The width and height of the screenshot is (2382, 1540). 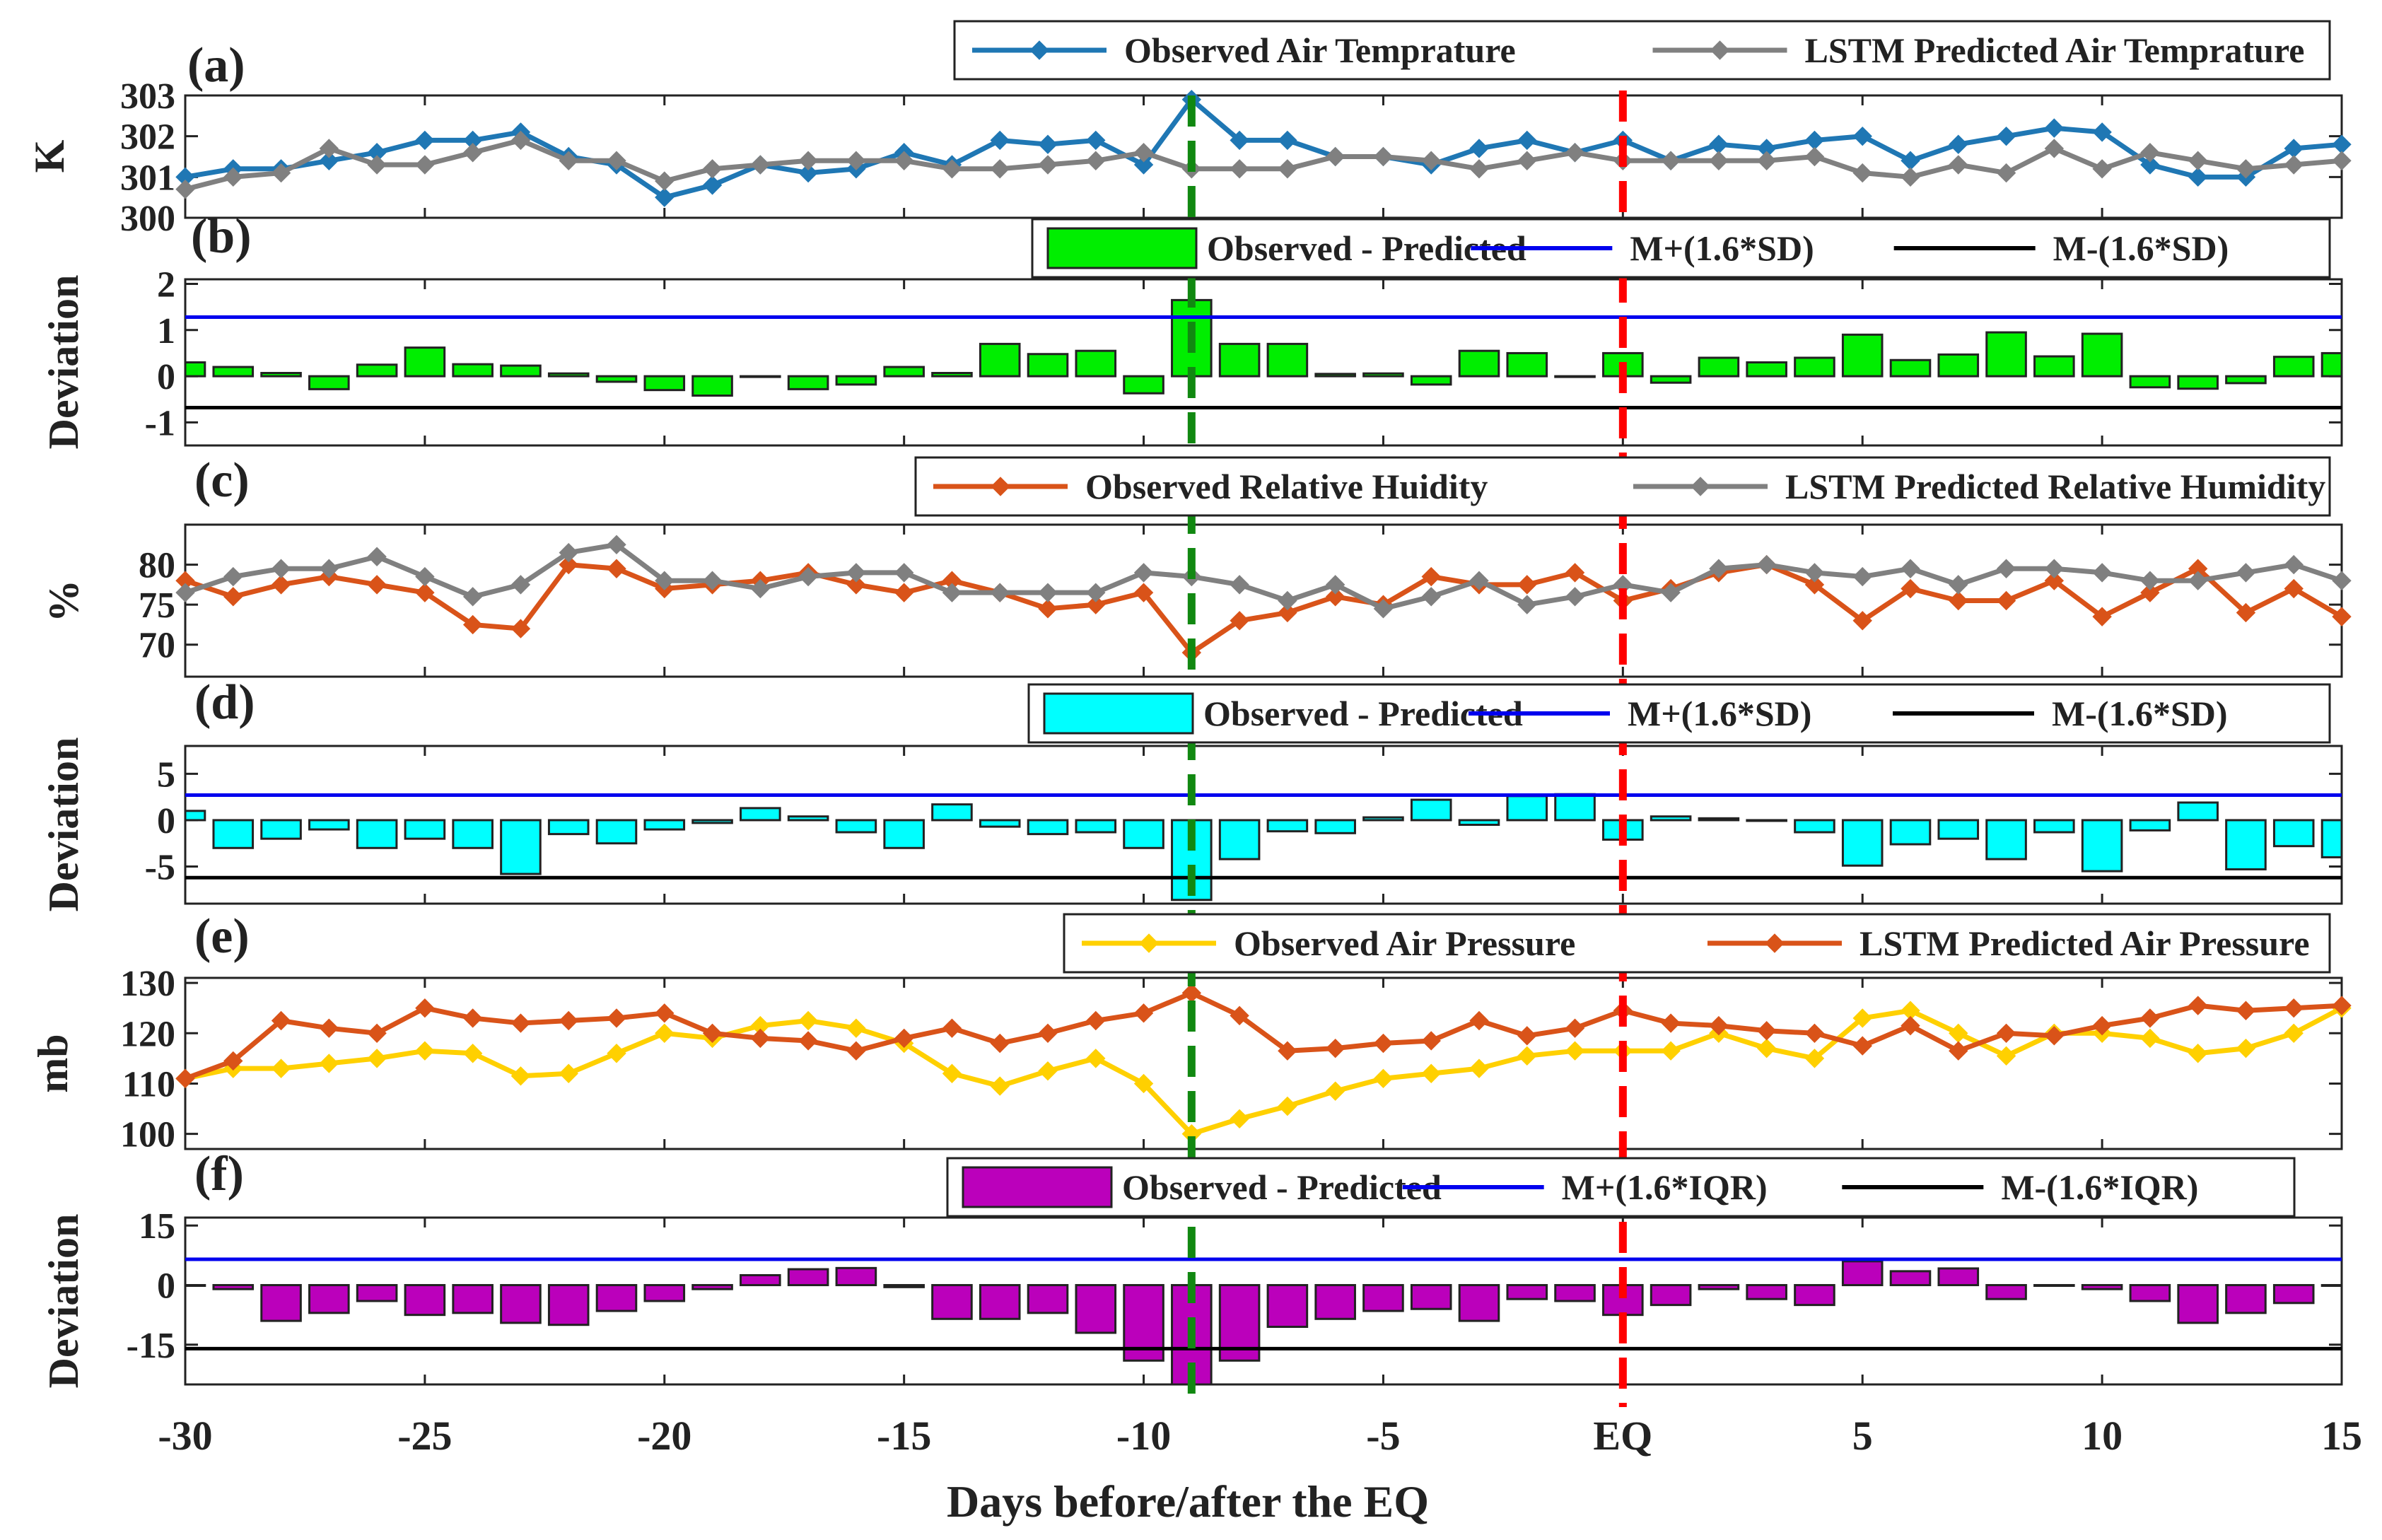 I want to click on x-tick-label: -15, so click(x=904, y=1436).